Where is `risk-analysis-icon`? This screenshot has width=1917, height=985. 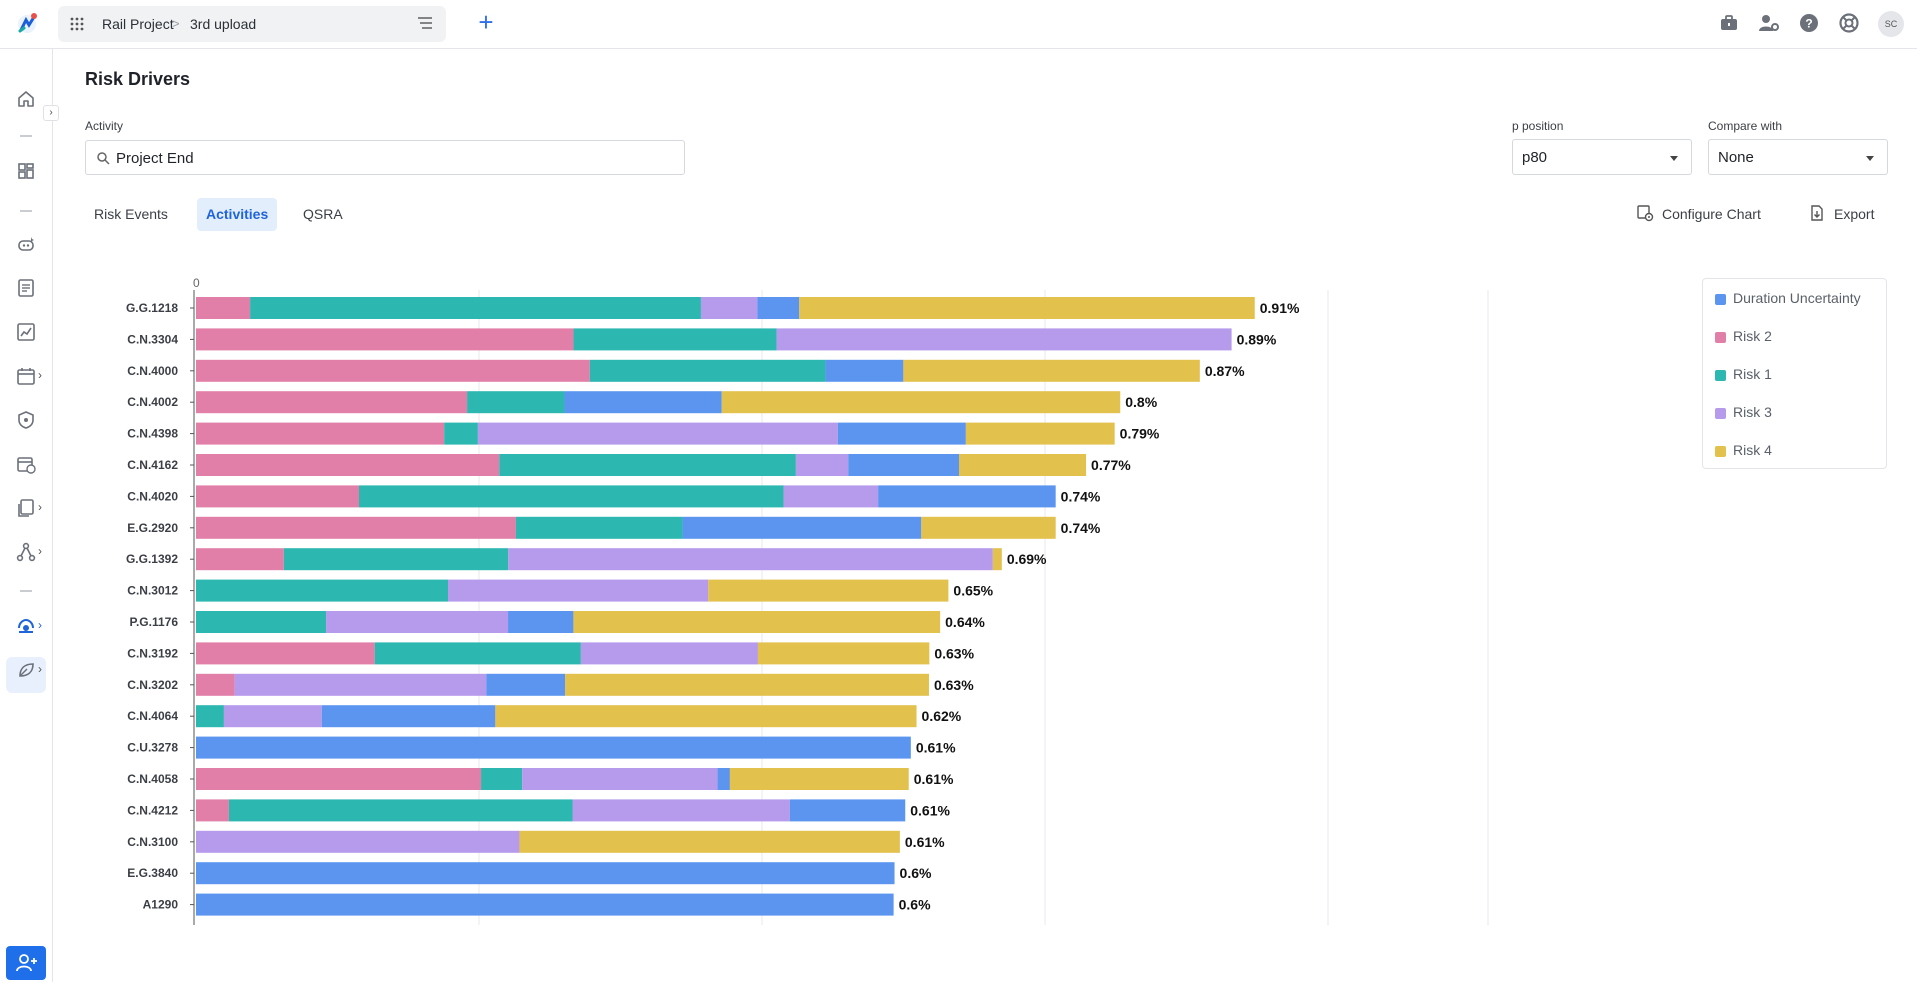 risk-analysis-icon is located at coordinates (26, 626).